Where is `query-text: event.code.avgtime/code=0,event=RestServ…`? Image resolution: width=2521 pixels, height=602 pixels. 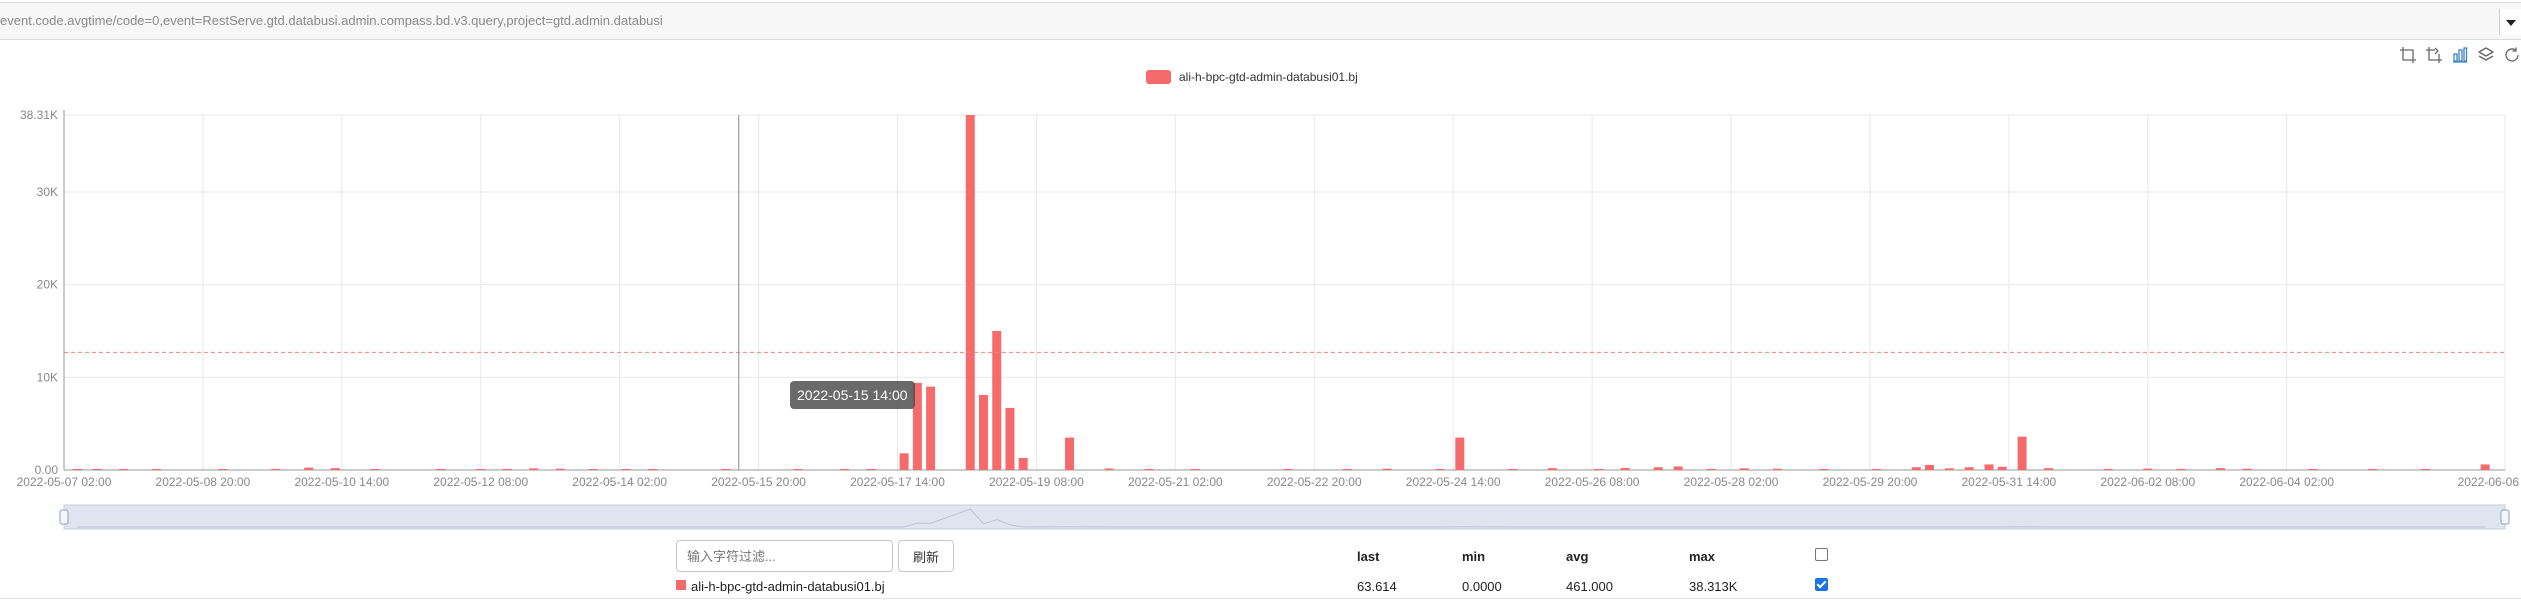 query-text: event.code.avgtime/code=0,event=RestServ… is located at coordinates (331, 20).